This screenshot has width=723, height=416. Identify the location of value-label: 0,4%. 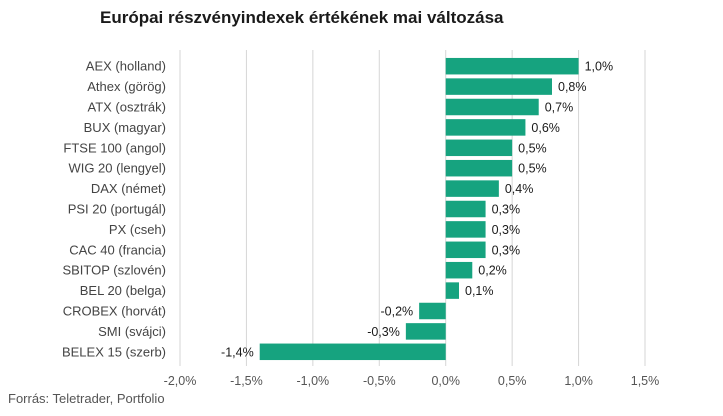
(519, 189).